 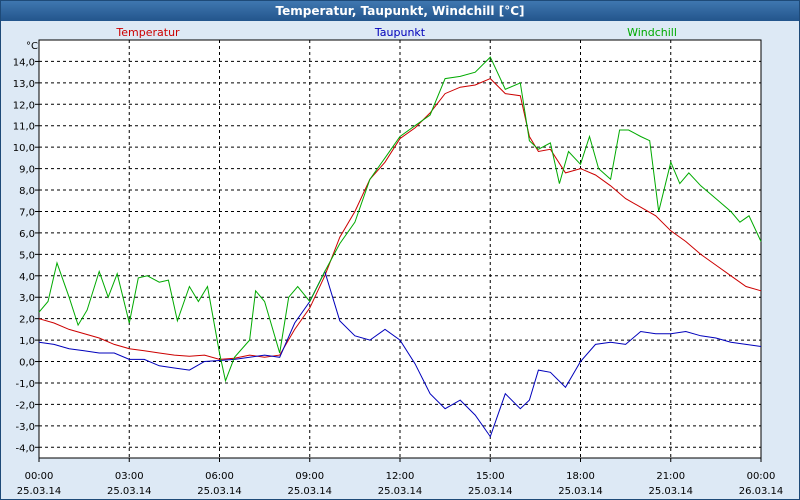 I want to click on y-tick-label: -3,0, so click(x=25, y=427).